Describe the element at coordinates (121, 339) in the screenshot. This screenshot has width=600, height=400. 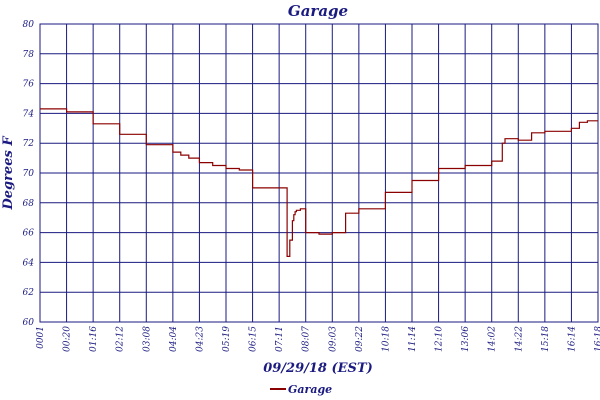
I see `x-tick-label: 02:12` at that location.